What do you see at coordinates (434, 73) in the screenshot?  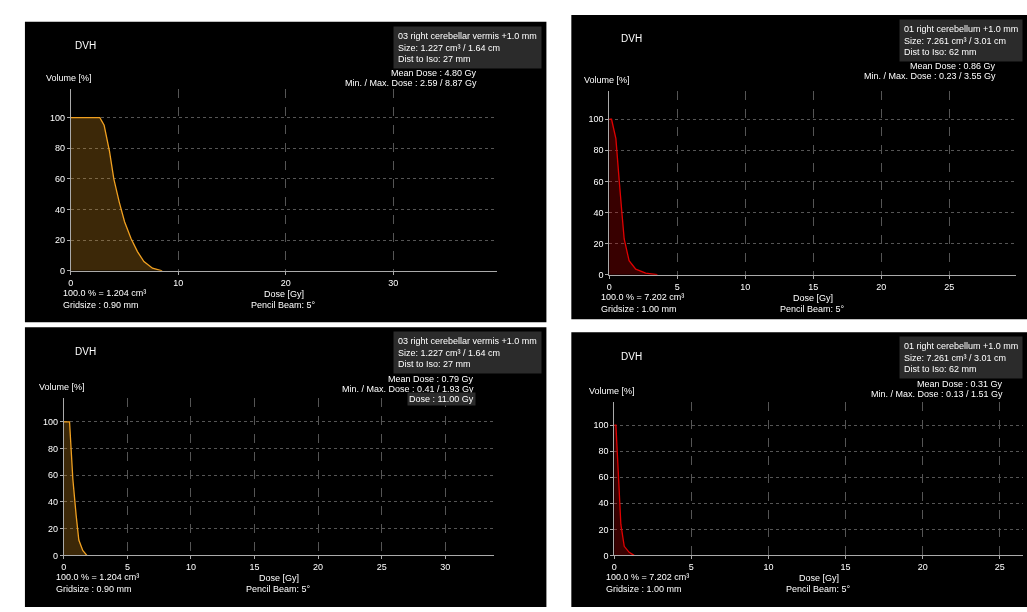 I see `text: Mean Dose : 4.80 Gy` at bounding box center [434, 73].